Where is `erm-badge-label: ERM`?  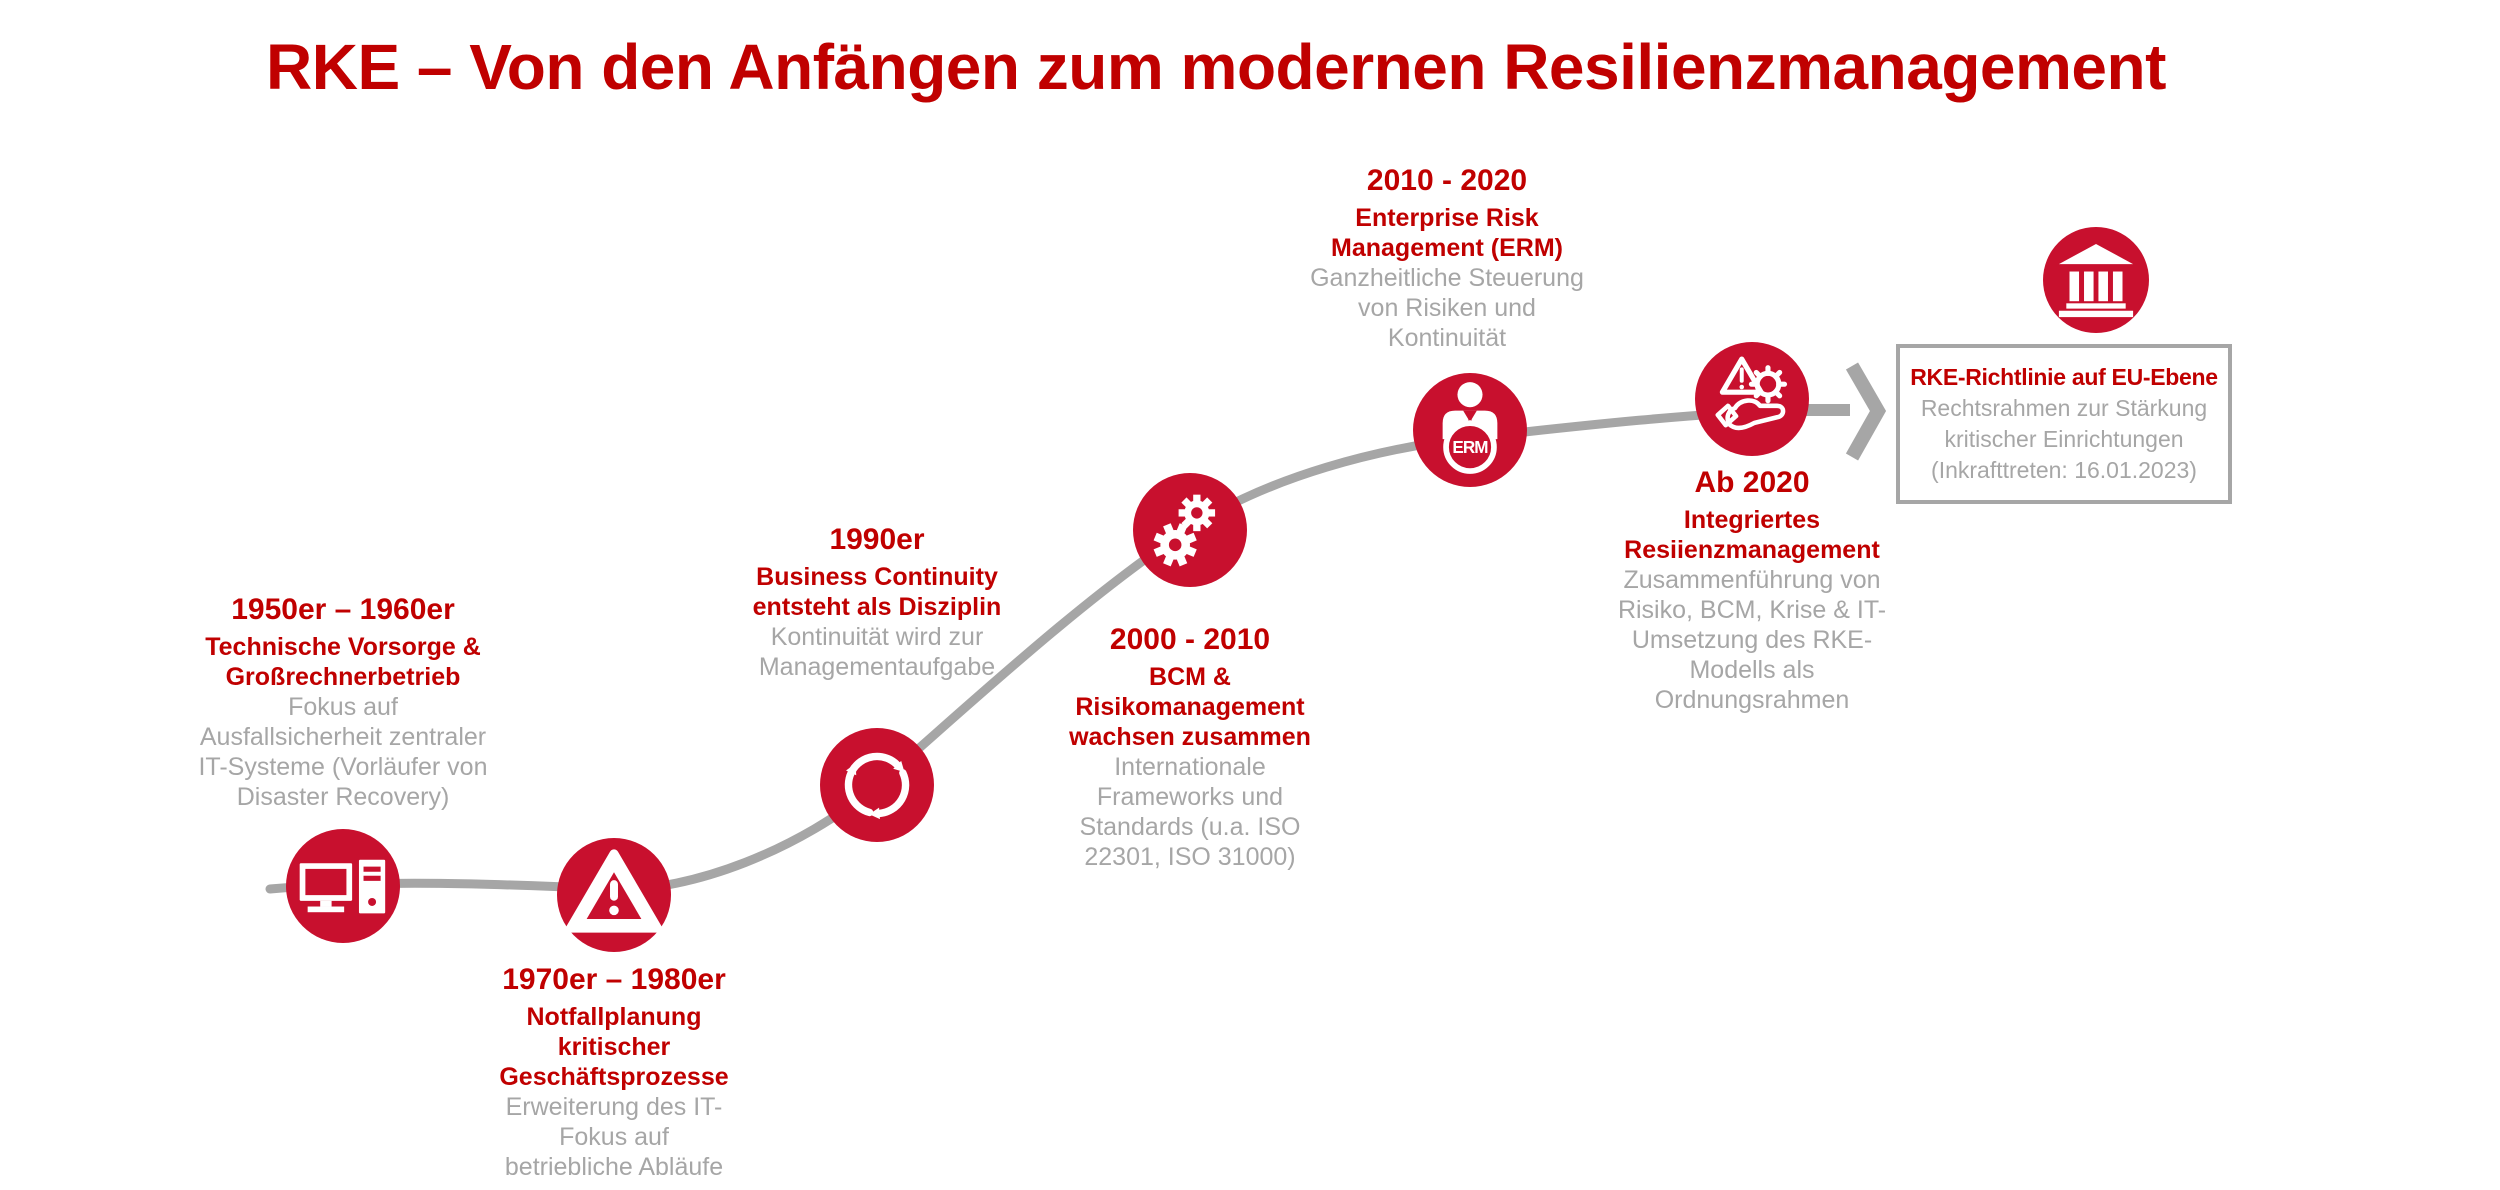 erm-badge-label: ERM is located at coordinates (1470, 447).